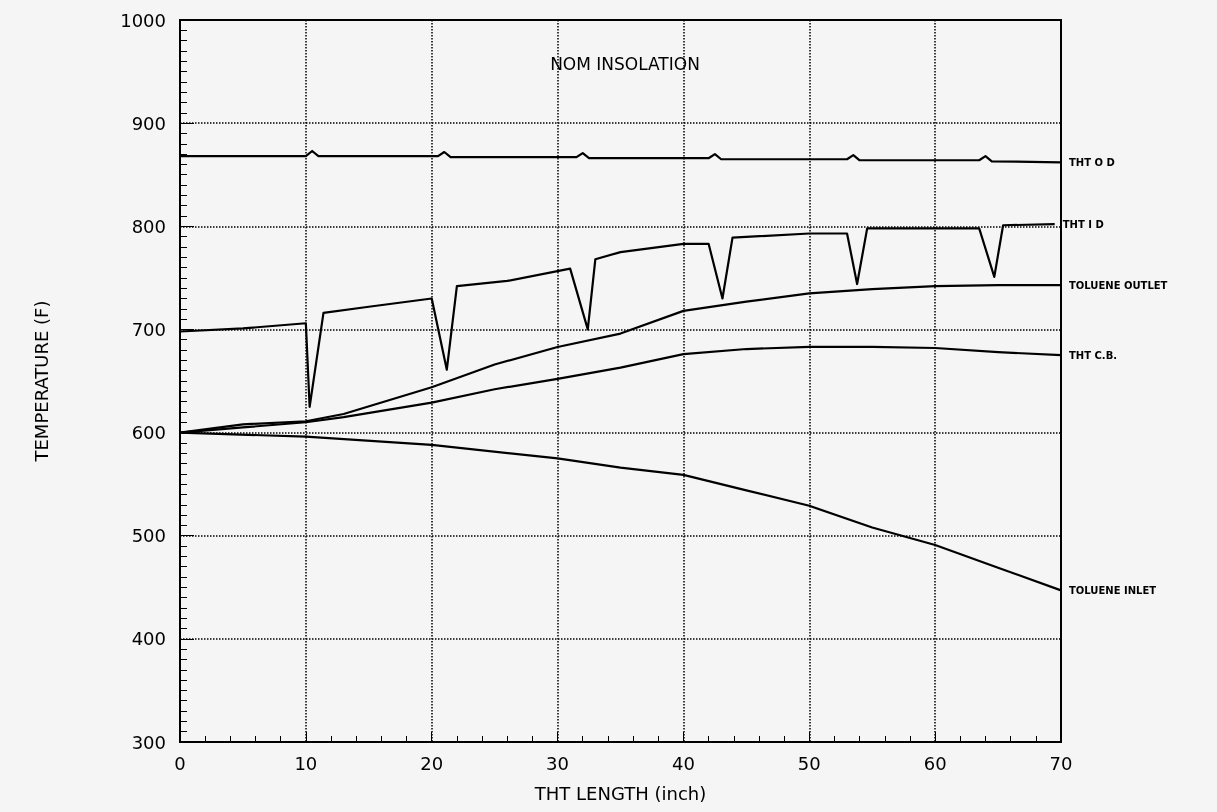 This screenshot has width=1217, height=812. Describe the element at coordinates (432, 763) in the screenshot. I see `x-tick-label: 20` at that location.